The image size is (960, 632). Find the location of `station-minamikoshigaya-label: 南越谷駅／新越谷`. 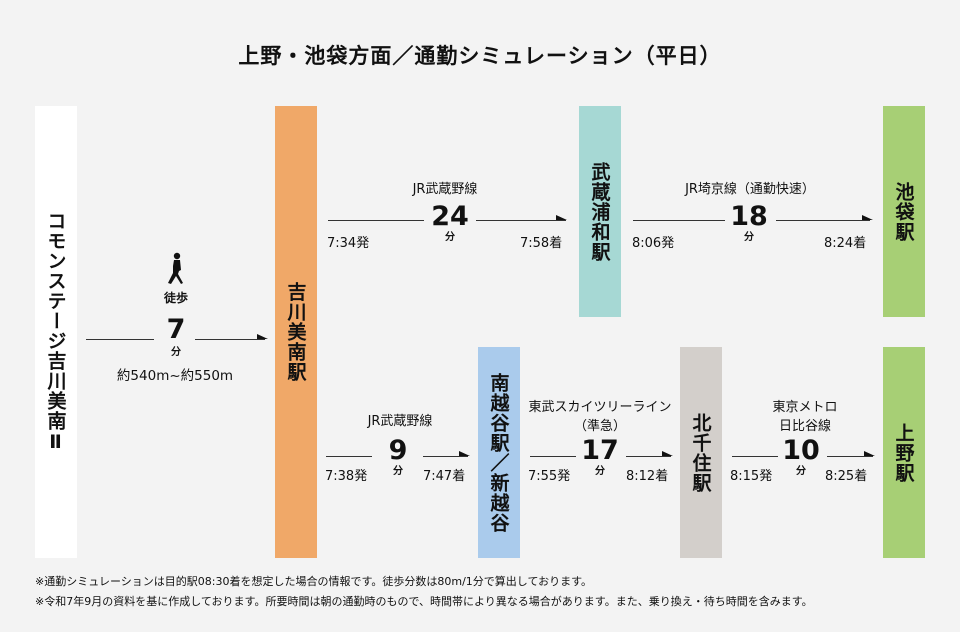

station-minamikoshigaya-label: 南越谷駅／新越谷 is located at coordinates (498, 452).